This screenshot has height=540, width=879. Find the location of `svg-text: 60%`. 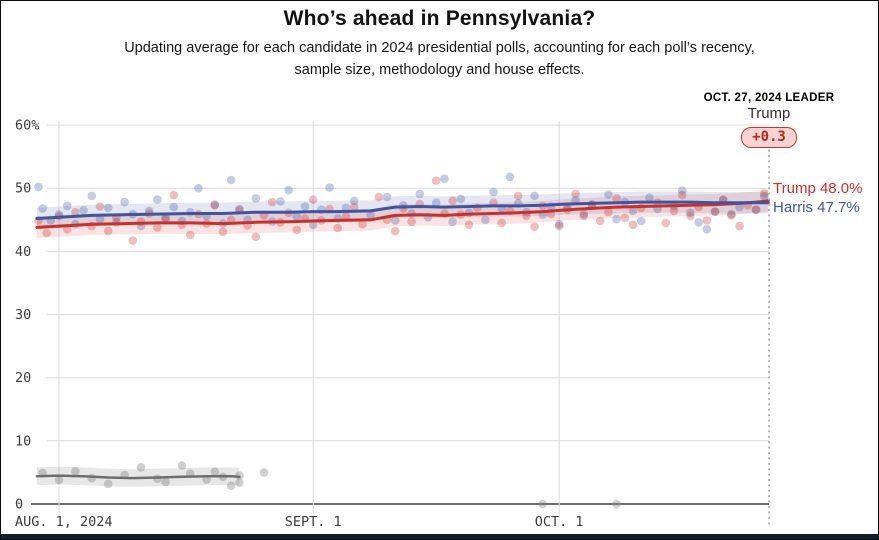

svg-text: 60% is located at coordinates (27, 126).